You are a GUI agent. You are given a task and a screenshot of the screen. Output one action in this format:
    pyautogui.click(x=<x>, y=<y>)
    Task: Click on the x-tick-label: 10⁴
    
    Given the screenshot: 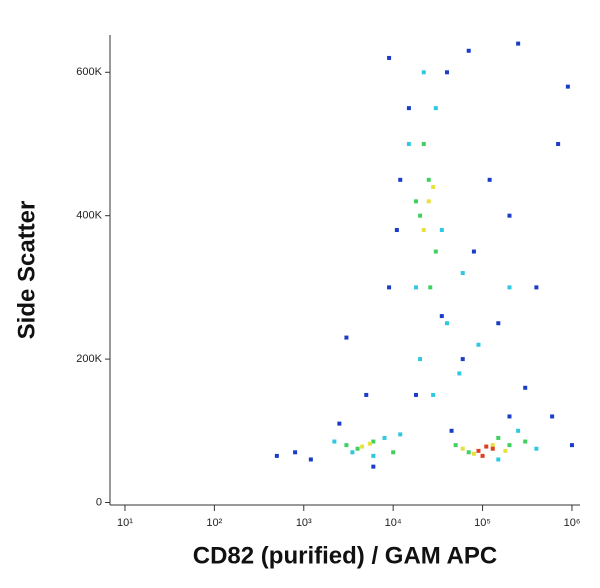 What is the action you would take?
    pyautogui.click(x=393, y=523)
    